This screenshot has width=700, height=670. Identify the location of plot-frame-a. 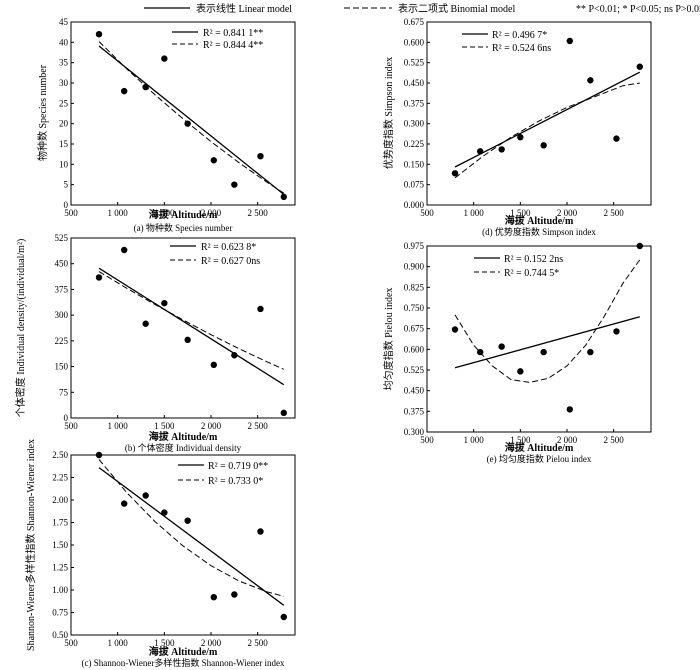
(183, 113).